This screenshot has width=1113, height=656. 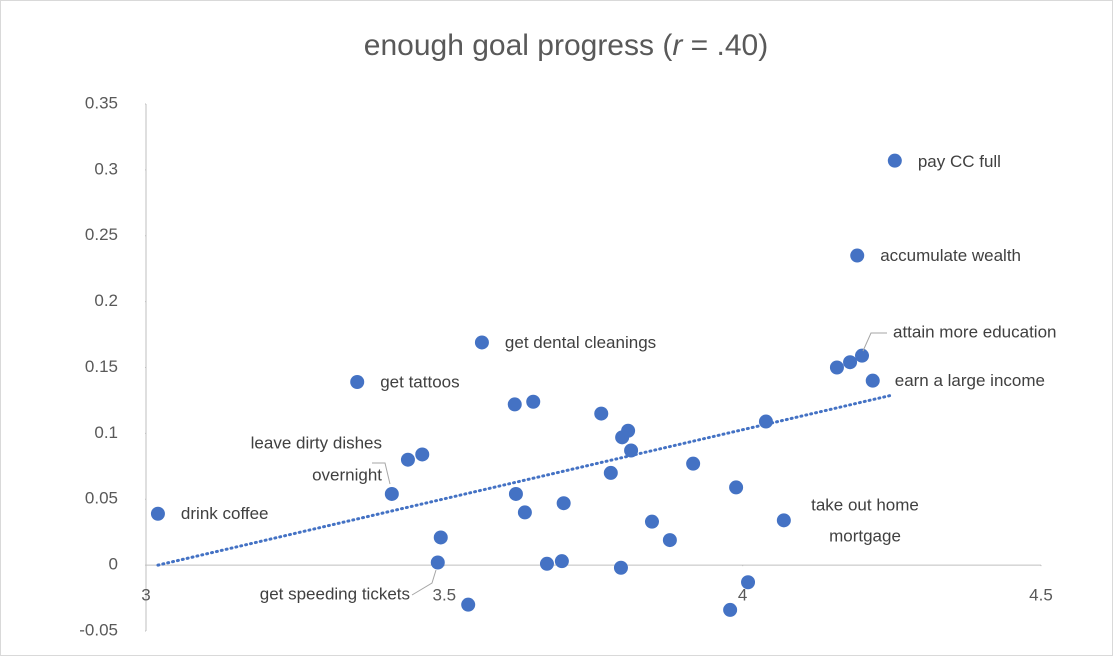 I want to click on y-tick-label: 0, so click(x=113, y=564).